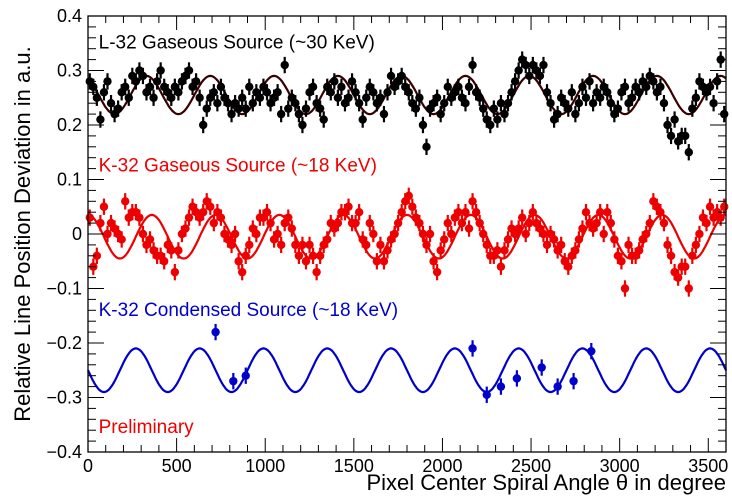  I want to click on annotation-0: L-32 Gaseous Source (~30 KeV), so click(237, 43).